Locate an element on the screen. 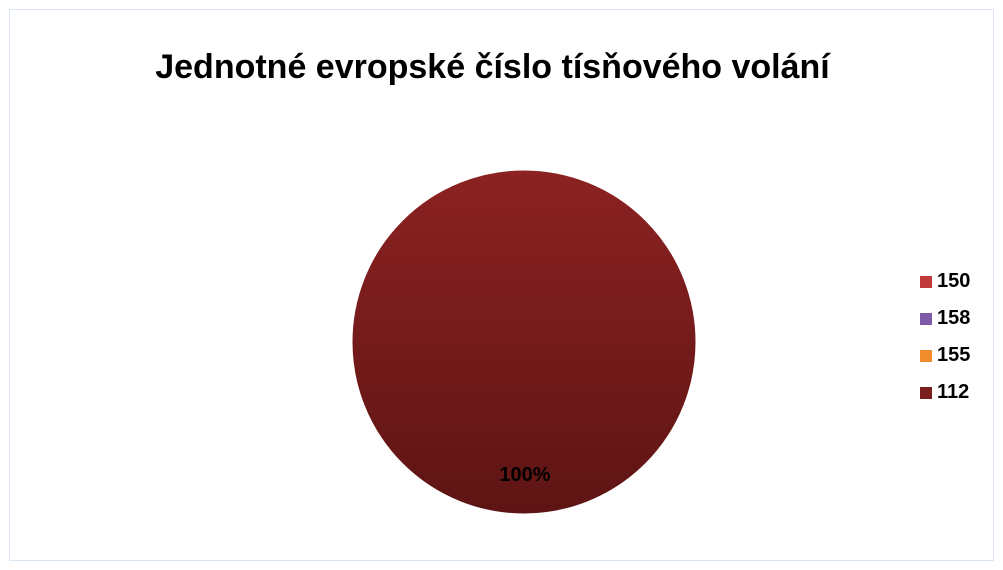 This screenshot has width=1003, height=570. legend-item-150: 150 is located at coordinates (945, 281).